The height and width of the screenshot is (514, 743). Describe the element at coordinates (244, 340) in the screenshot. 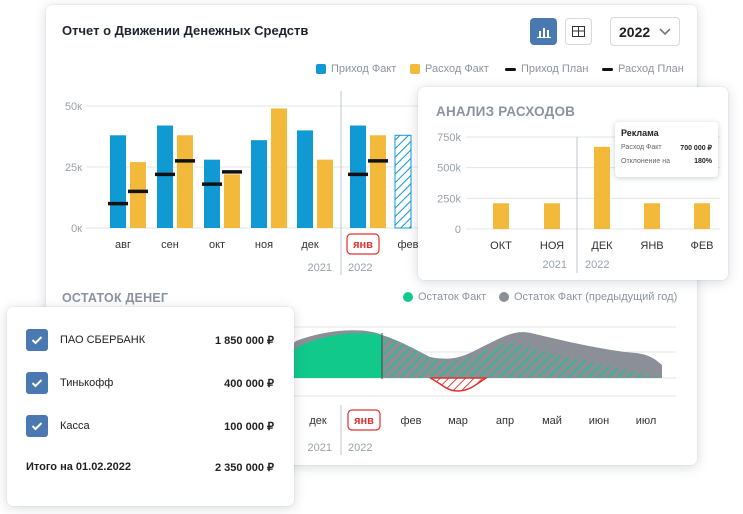

I see `account-value: 1 850 000 ₽` at that location.